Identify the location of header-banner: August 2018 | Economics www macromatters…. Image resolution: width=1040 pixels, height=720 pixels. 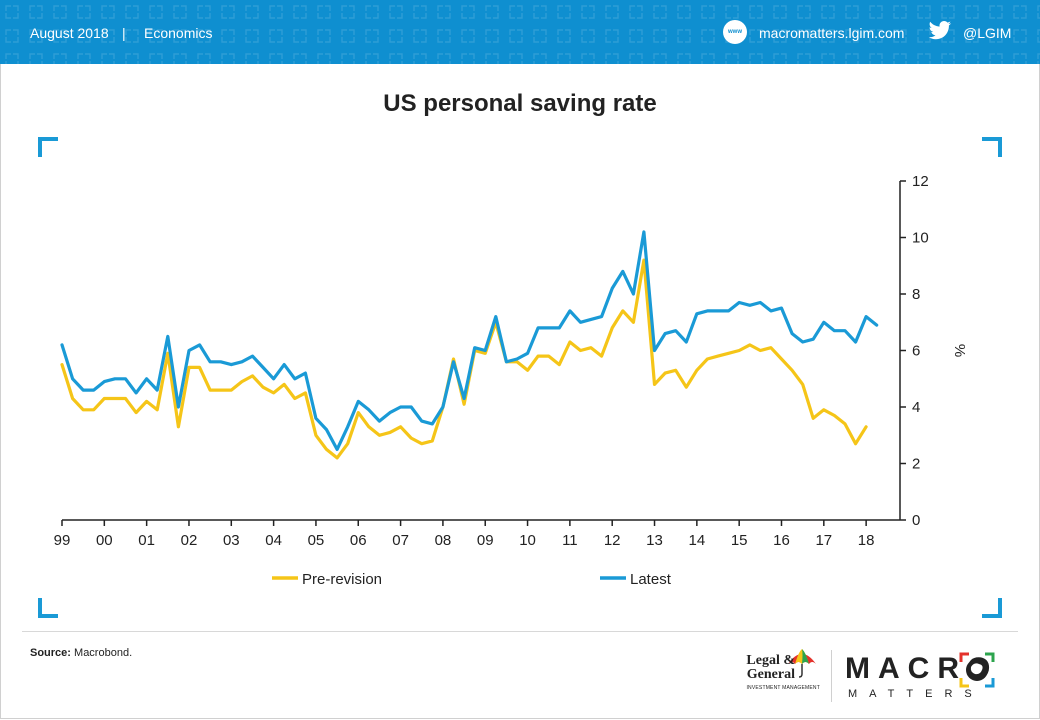
(520, 32).